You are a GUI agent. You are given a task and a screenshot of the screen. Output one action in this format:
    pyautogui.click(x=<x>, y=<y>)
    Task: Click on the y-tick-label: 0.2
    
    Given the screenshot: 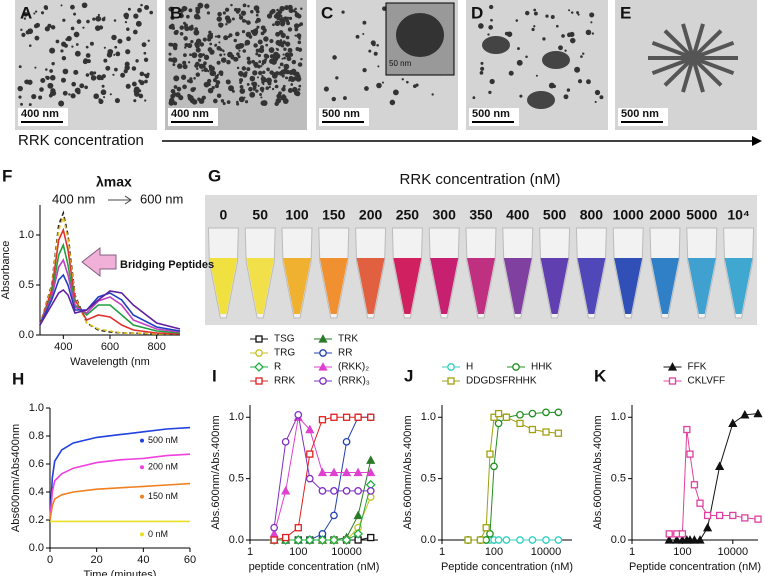 What is the action you would take?
    pyautogui.click(x=36, y=520)
    